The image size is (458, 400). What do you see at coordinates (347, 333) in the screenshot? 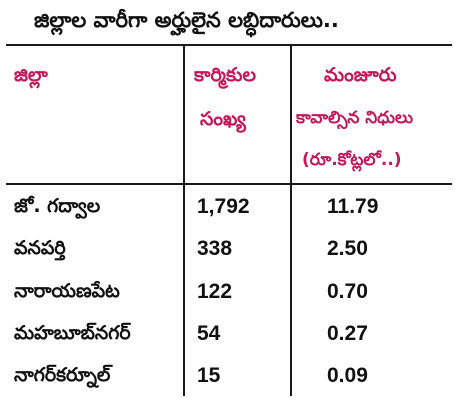
I see `row-funds: 0.27` at bounding box center [347, 333].